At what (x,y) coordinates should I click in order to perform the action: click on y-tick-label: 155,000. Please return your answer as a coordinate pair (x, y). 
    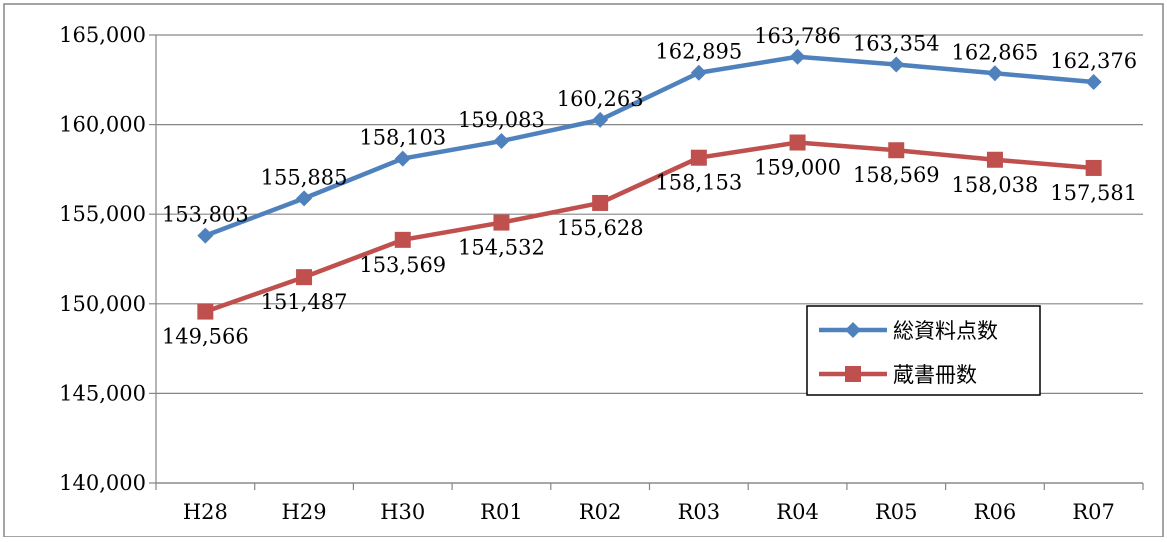
    Looking at the image, I should click on (102, 214).